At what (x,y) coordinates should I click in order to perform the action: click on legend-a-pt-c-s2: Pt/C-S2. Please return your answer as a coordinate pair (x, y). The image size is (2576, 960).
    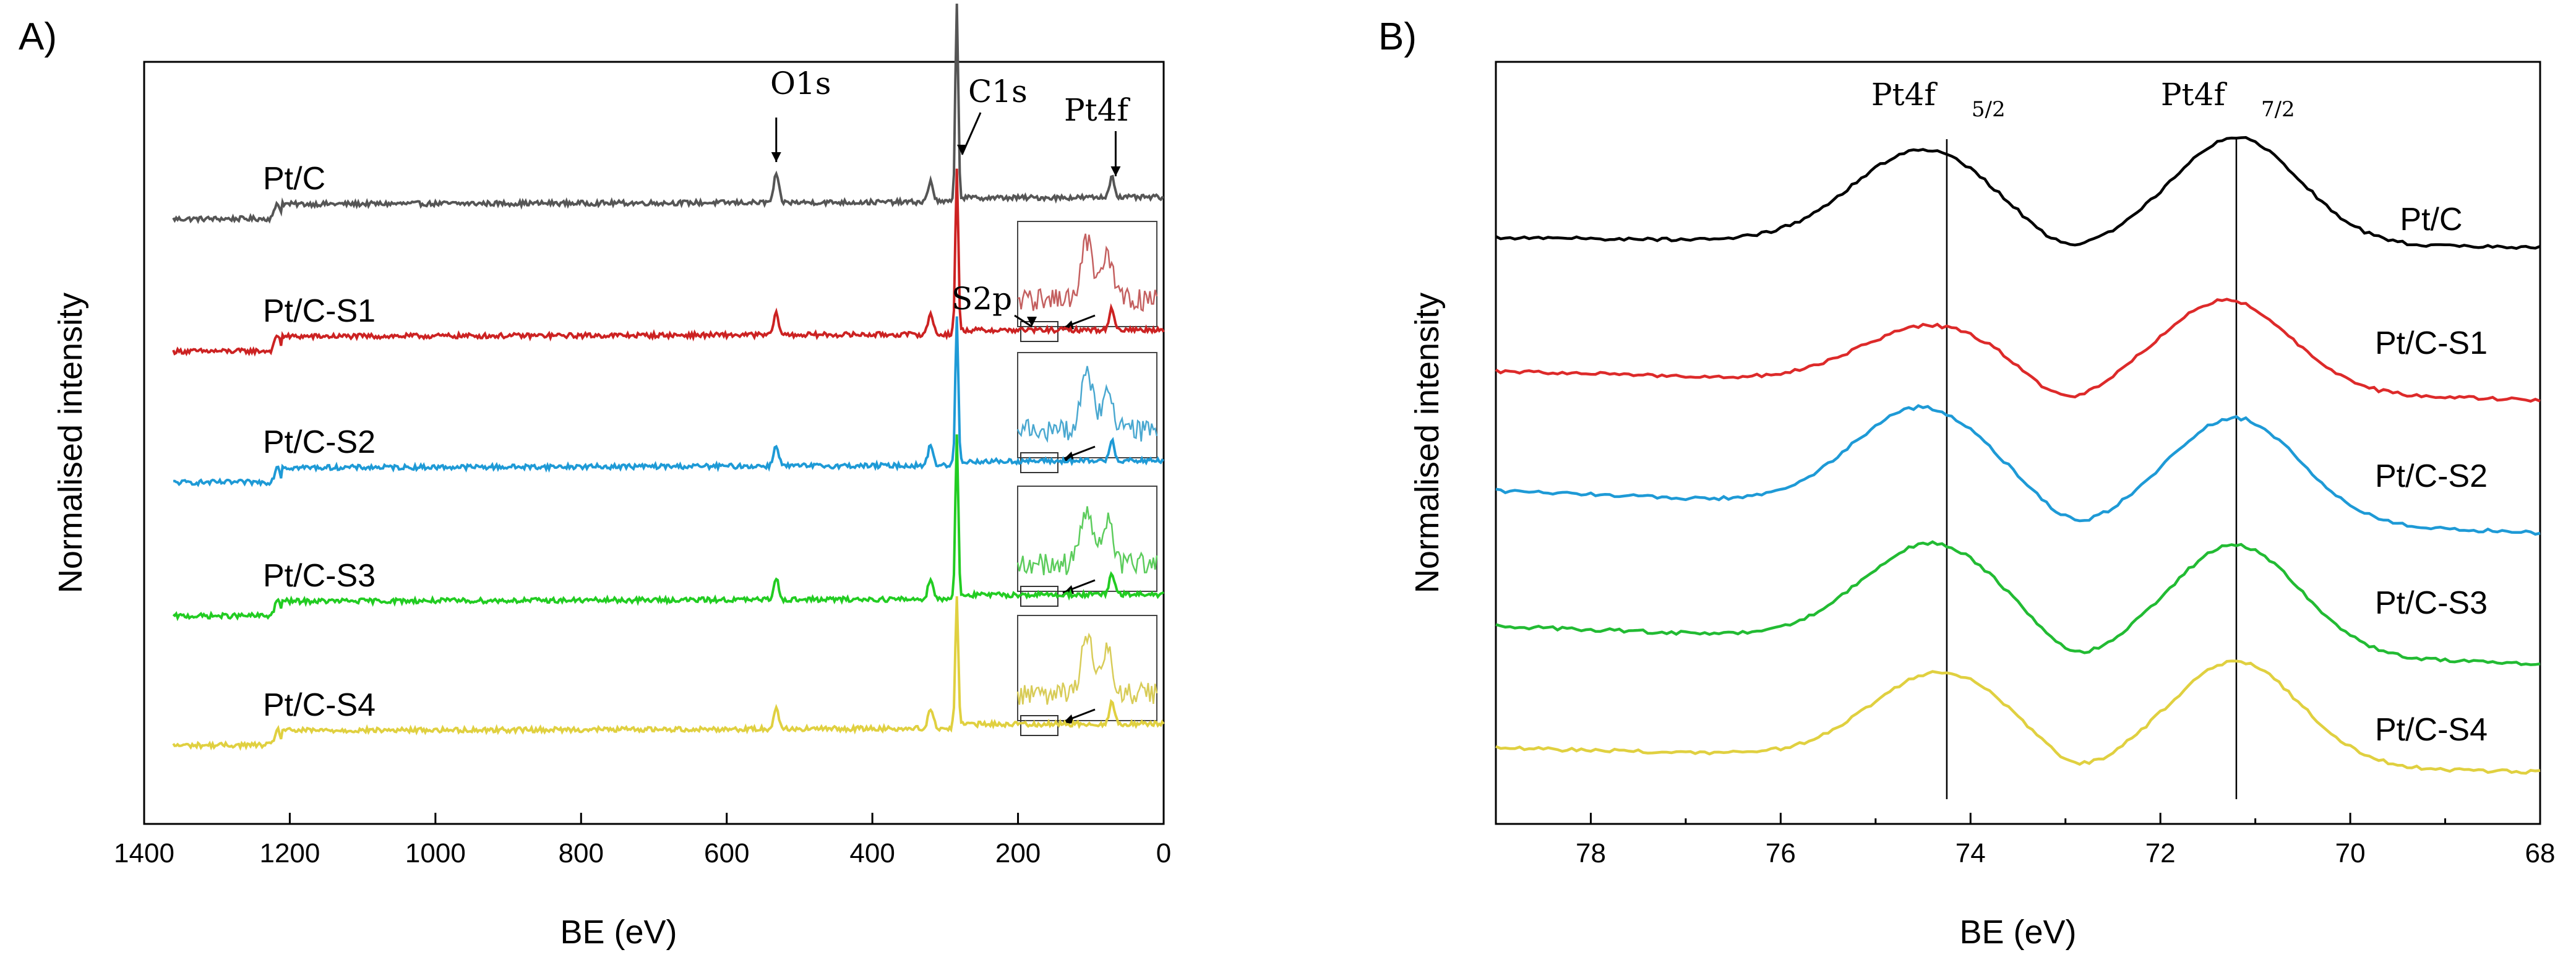
    Looking at the image, I should click on (320, 442).